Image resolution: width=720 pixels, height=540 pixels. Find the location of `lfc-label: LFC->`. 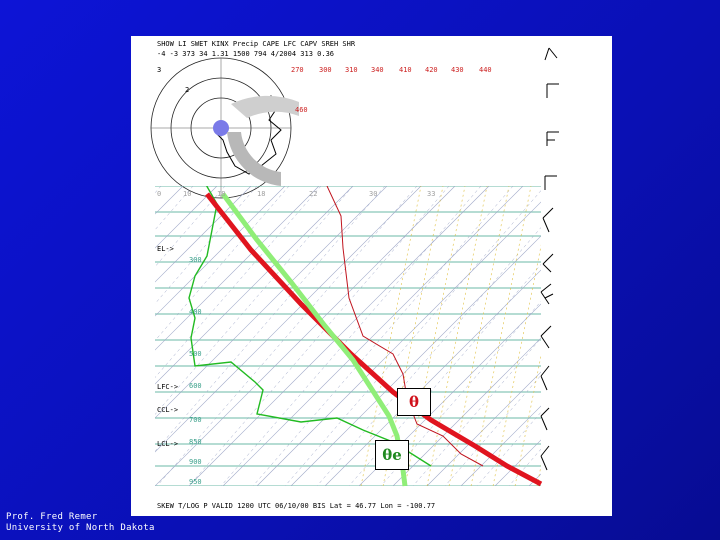

lfc-label: LFC-> is located at coordinates (167, 387).